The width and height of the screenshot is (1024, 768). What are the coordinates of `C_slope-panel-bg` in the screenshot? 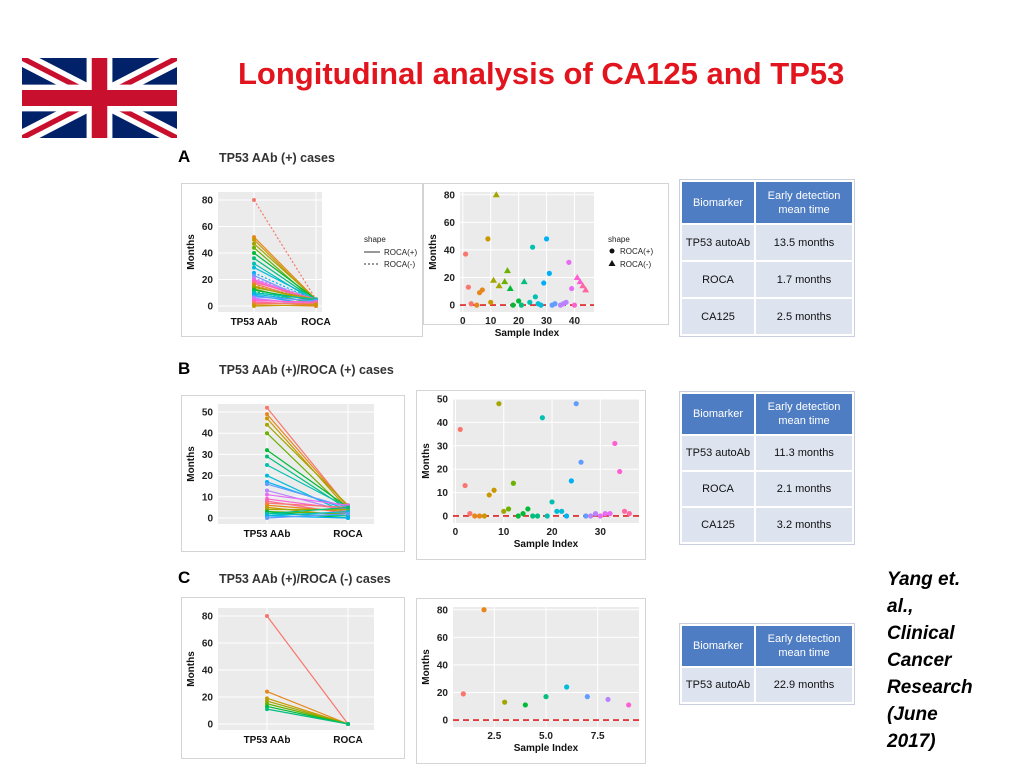 It's located at (296, 669).